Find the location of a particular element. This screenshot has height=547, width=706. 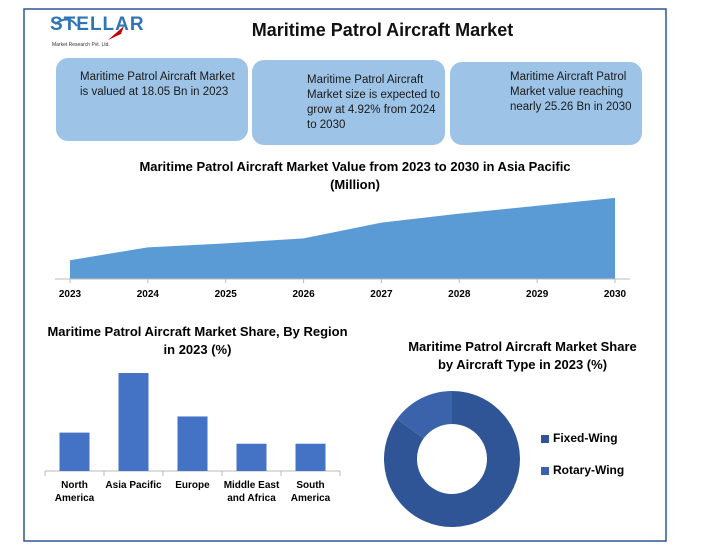

title: Maritime Patrol Aircraft Market is located at coordinates (382, 30).